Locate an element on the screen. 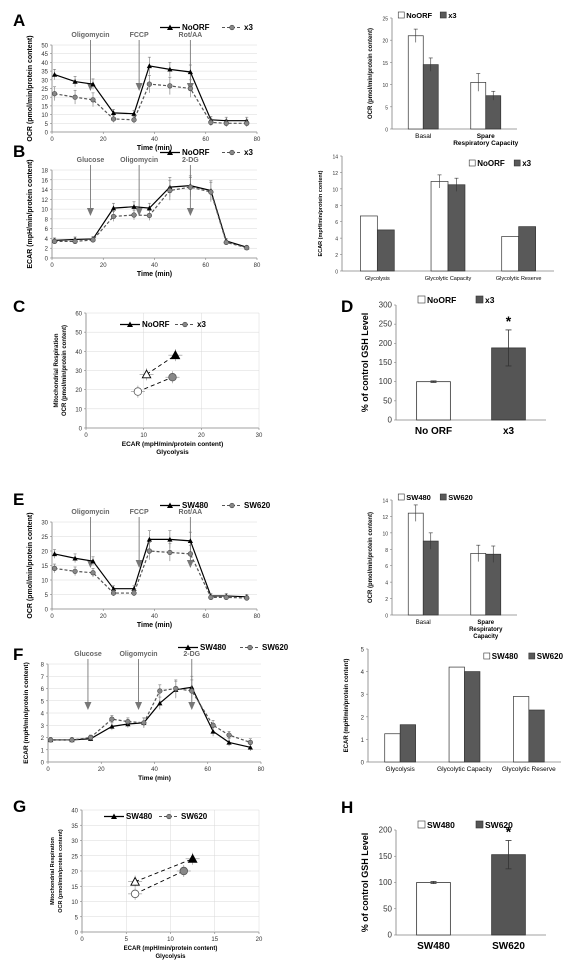 This screenshot has height=978, width=582. injection-label: Oligomycin is located at coordinates (90, 512).